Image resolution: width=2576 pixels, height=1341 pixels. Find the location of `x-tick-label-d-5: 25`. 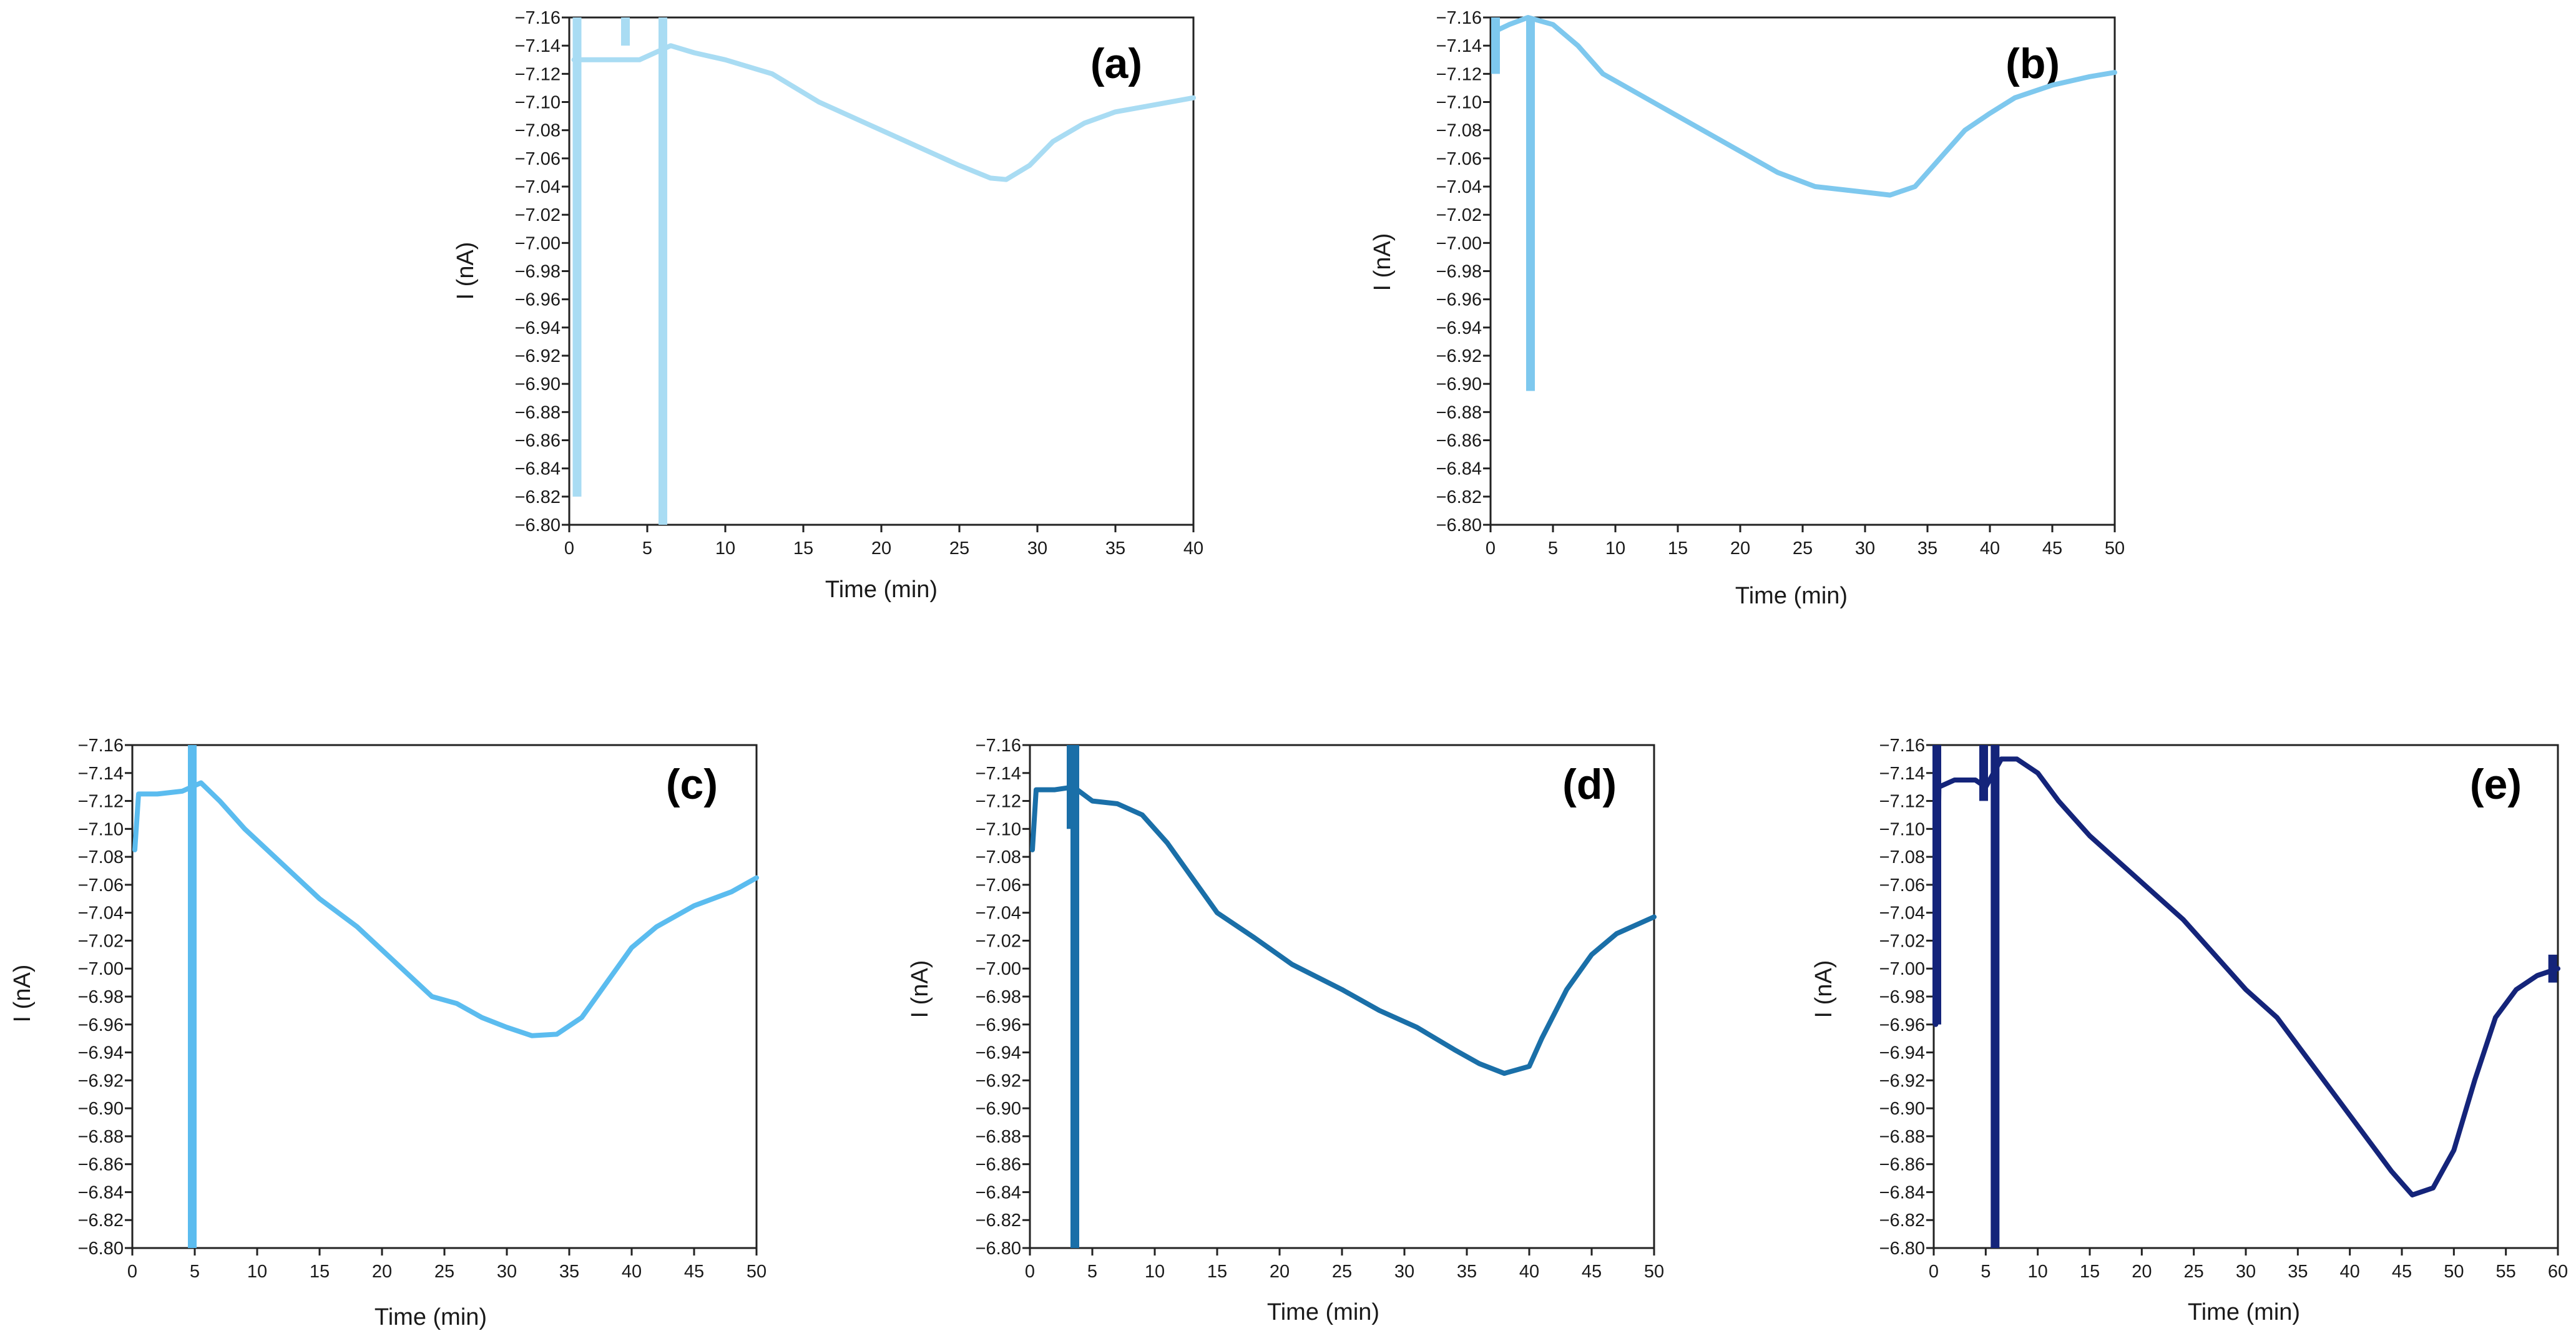

x-tick-label-d-5: 25 is located at coordinates (1342, 1272).